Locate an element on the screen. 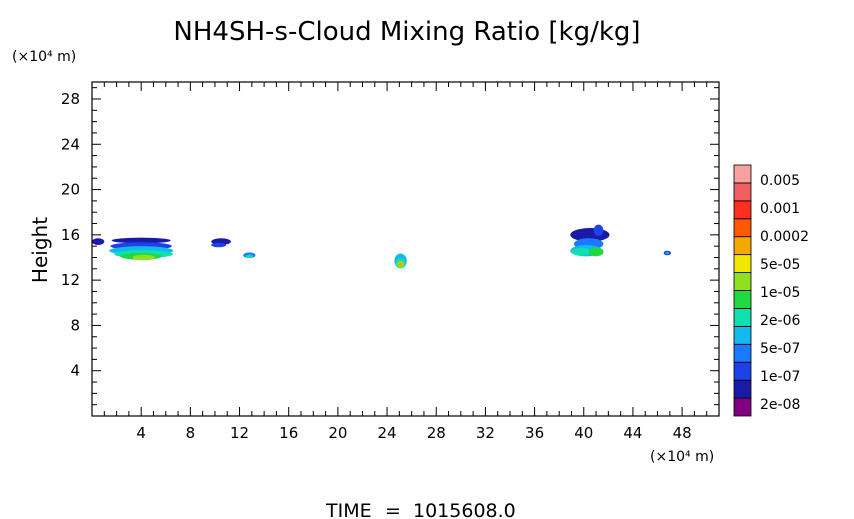 This screenshot has width=854, height=519. x-tick-label-40: 40 is located at coordinates (583, 433).